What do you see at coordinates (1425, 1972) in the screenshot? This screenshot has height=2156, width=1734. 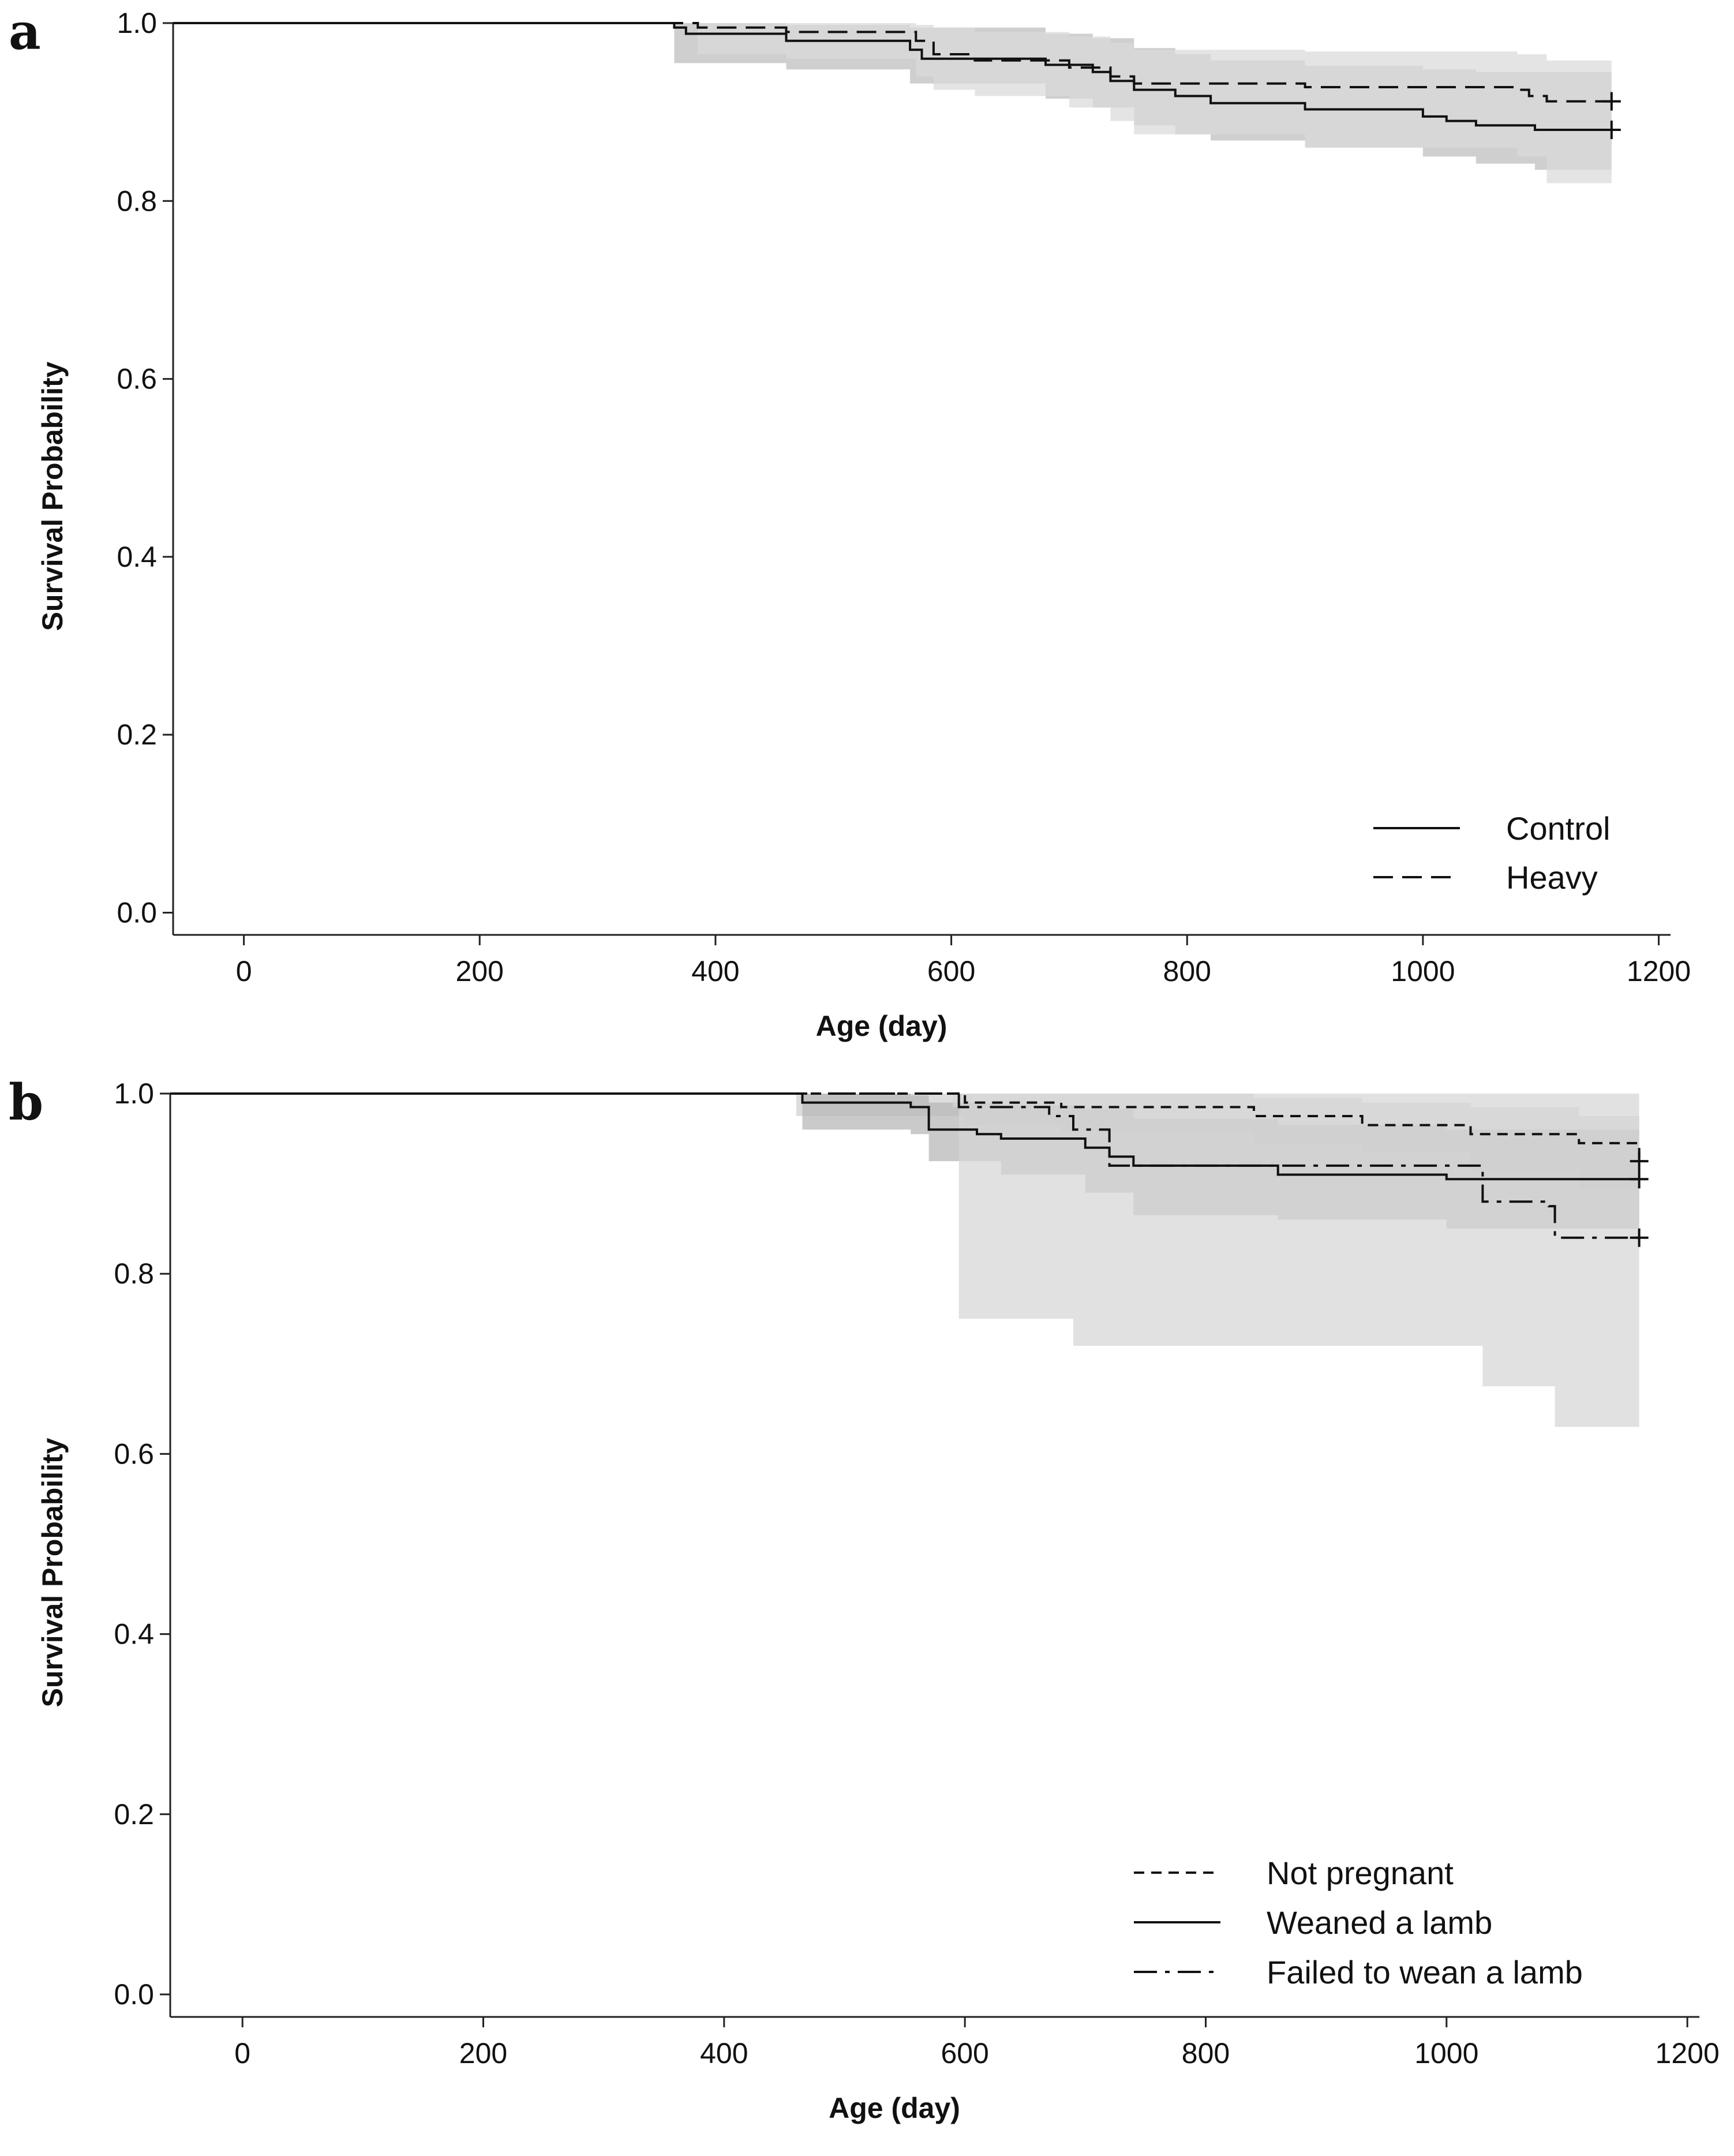 I see `legend-label: Failed to wean a lamb` at bounding box center [1425, 1972].